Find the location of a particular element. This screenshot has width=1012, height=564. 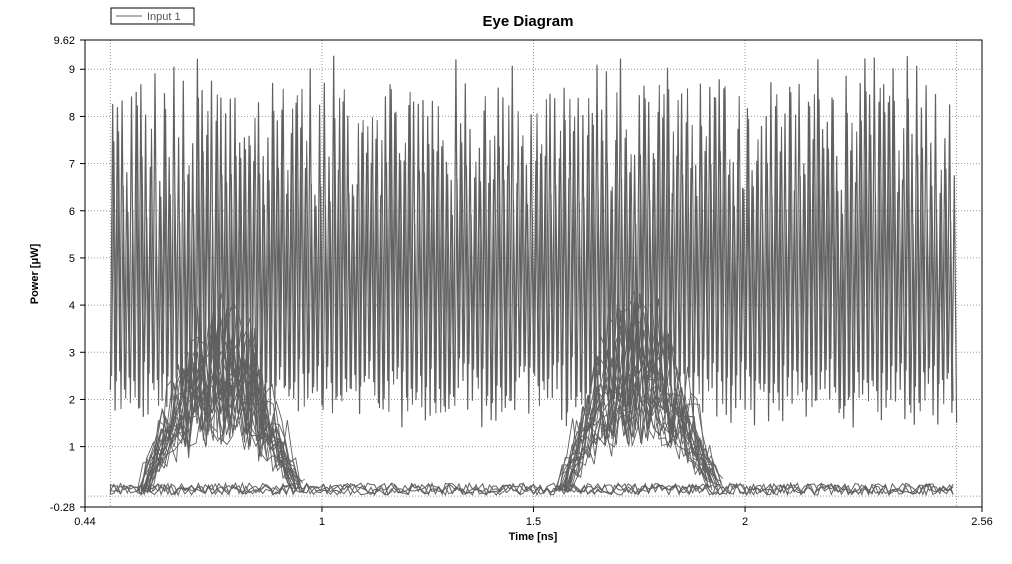

y-tick-label: 5 is located at coordinates (72, 259).